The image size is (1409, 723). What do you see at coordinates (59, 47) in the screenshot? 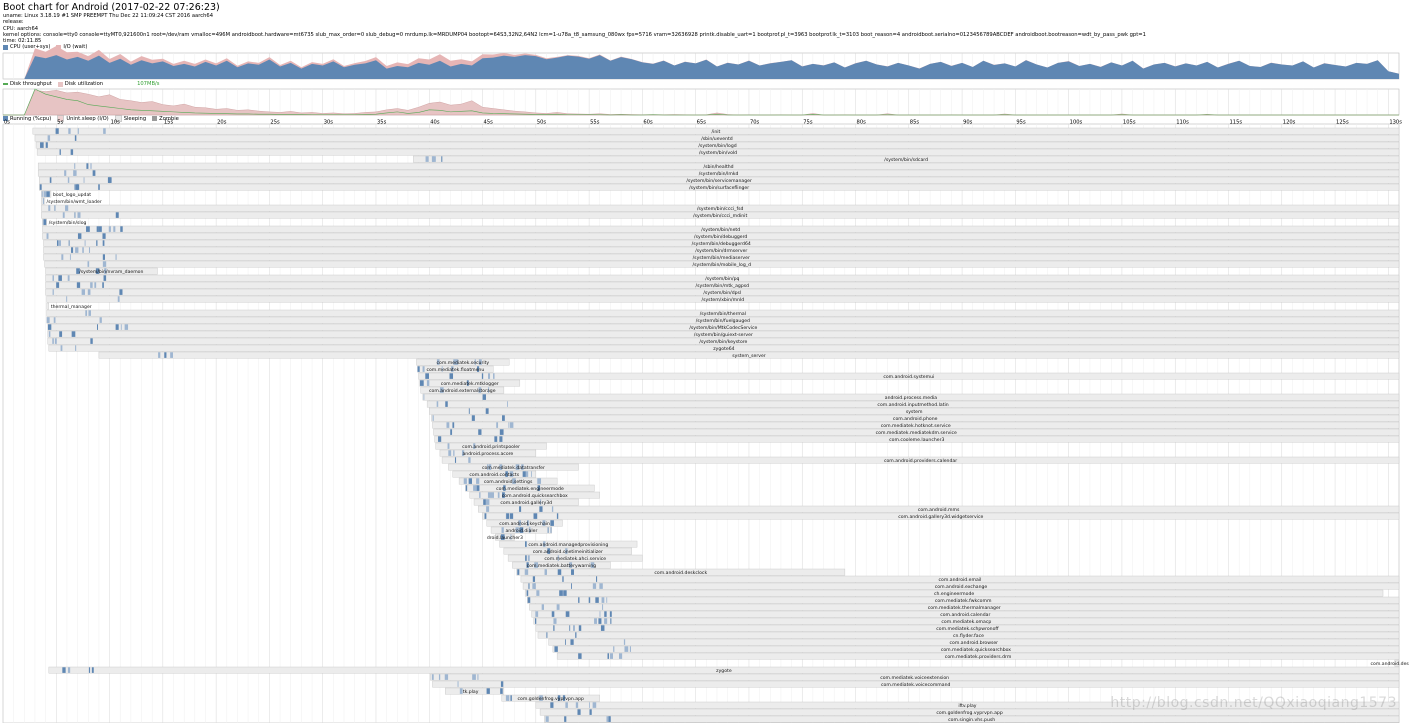
I see `legend-swatch-io` at bounding box center [59, 47].